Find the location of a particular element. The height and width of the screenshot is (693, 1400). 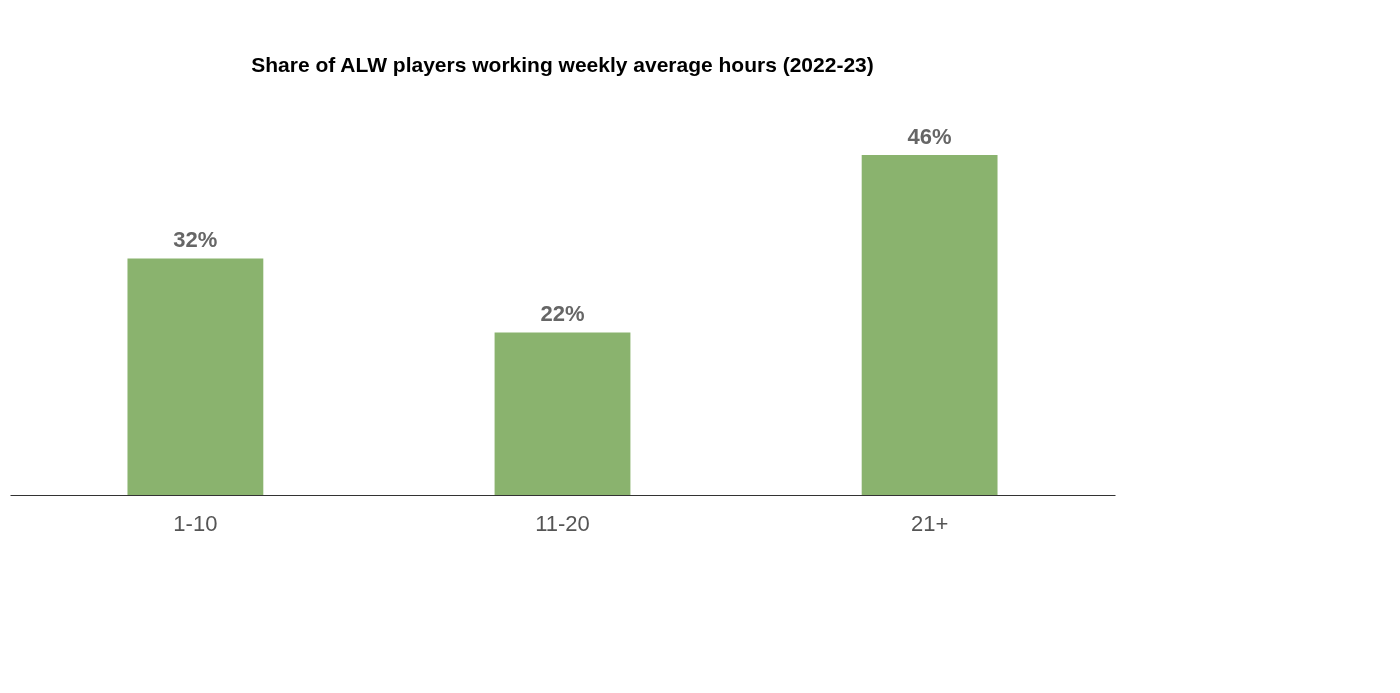

x-tick-label: 11-20 is located at coordinates (562, 523).